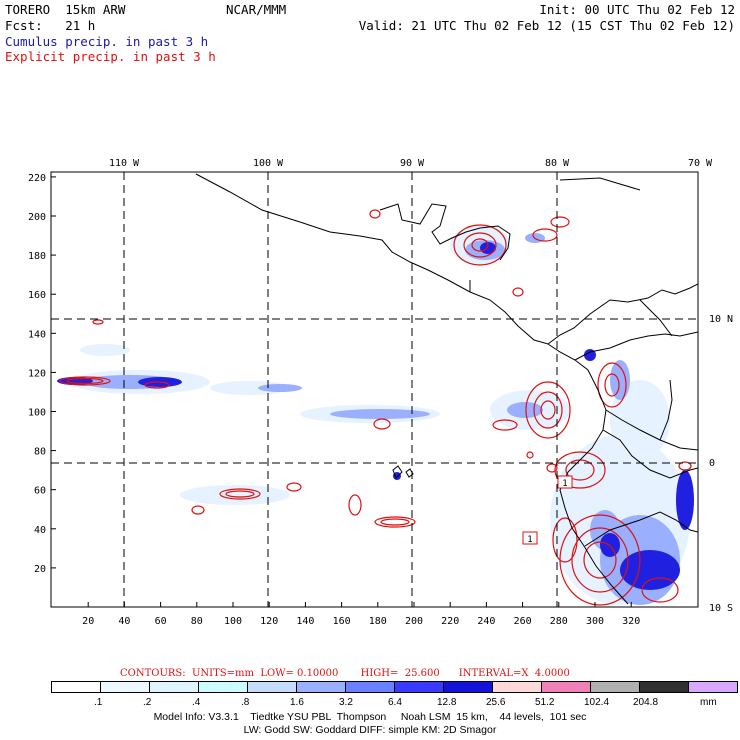 The image size is (740, 740). Describe the element at coordinates (721, 319) in the screenshot. I see `lat-label: 10 N` at that location.